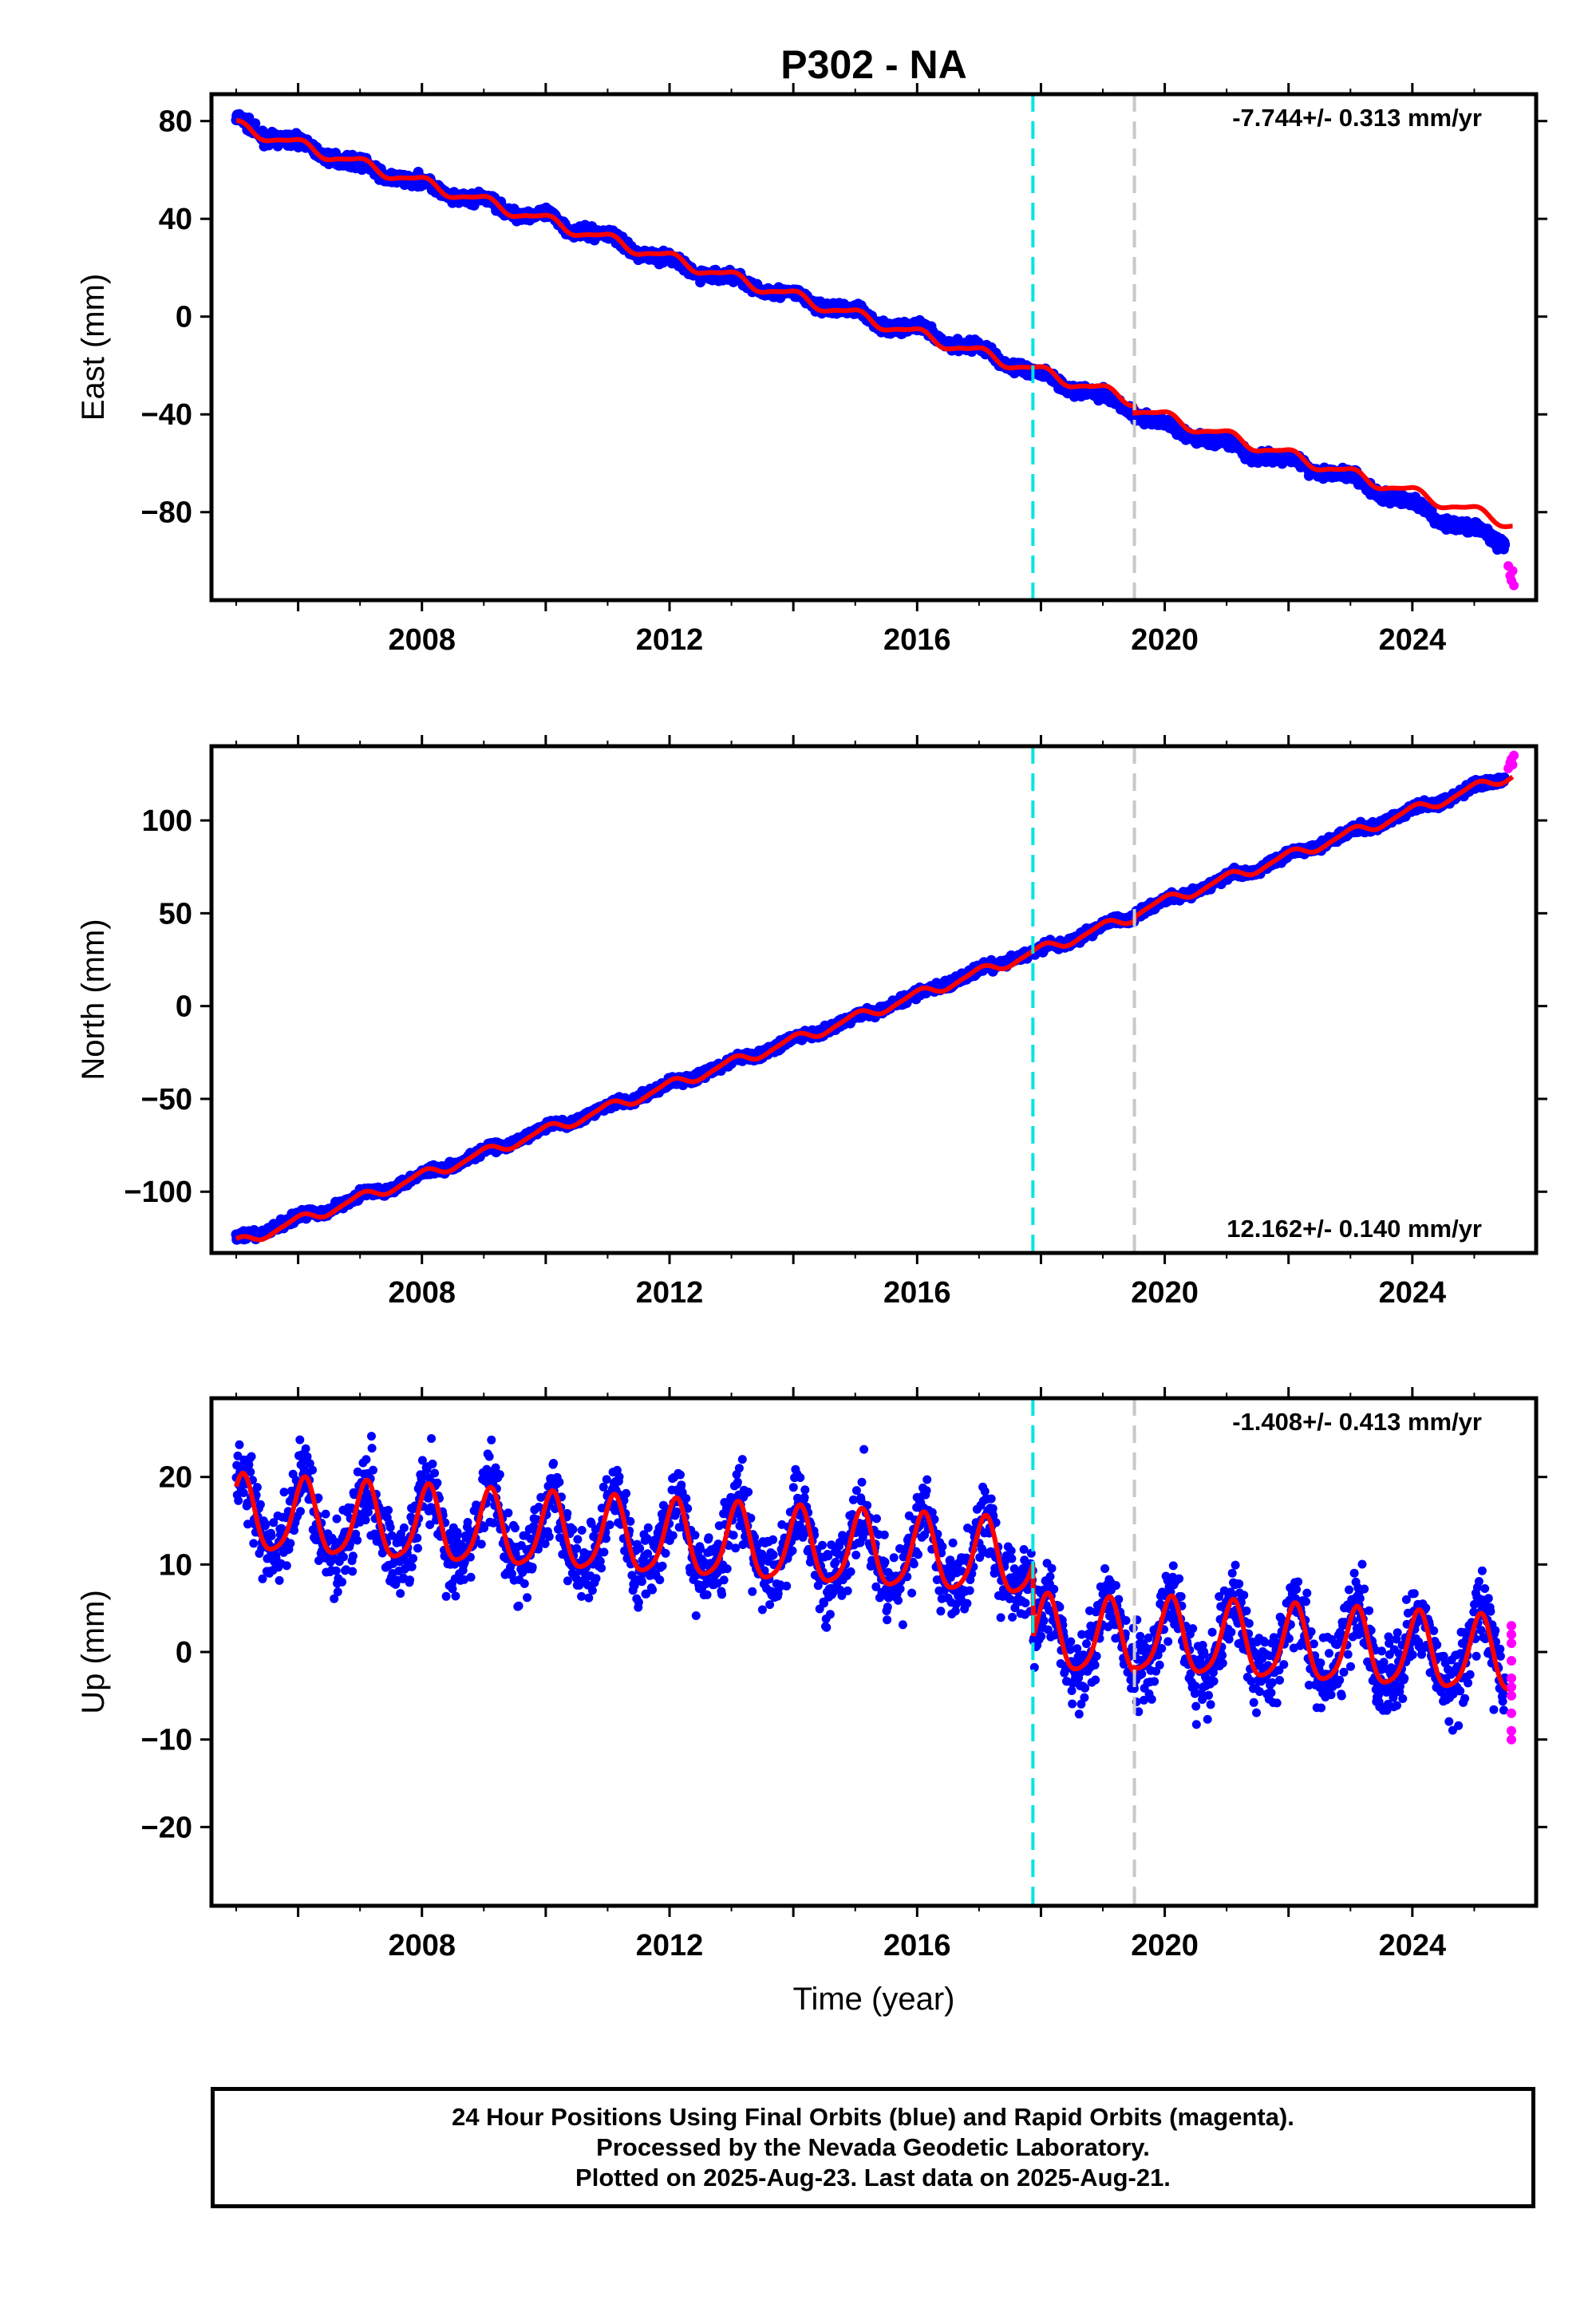 Image resolution: width=1596 pixels, height=2316 pixels. What do you see at coordinates (874, 323) in the screenshot?
I see `model-fit-line` at bounding box center [874, 323].